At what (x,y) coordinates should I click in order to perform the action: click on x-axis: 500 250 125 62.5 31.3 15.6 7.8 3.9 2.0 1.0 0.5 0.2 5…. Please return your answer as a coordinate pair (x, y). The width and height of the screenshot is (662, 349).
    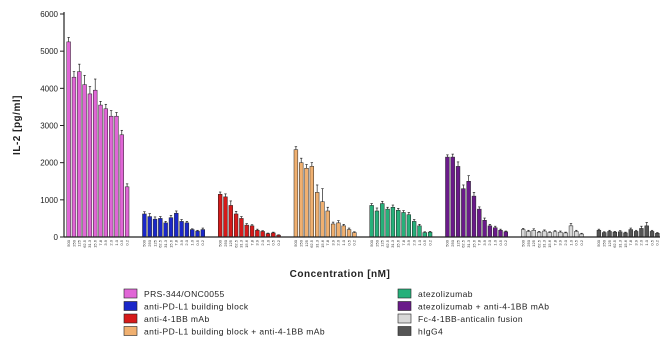
    Looking at the image, I should click on (362, 242).